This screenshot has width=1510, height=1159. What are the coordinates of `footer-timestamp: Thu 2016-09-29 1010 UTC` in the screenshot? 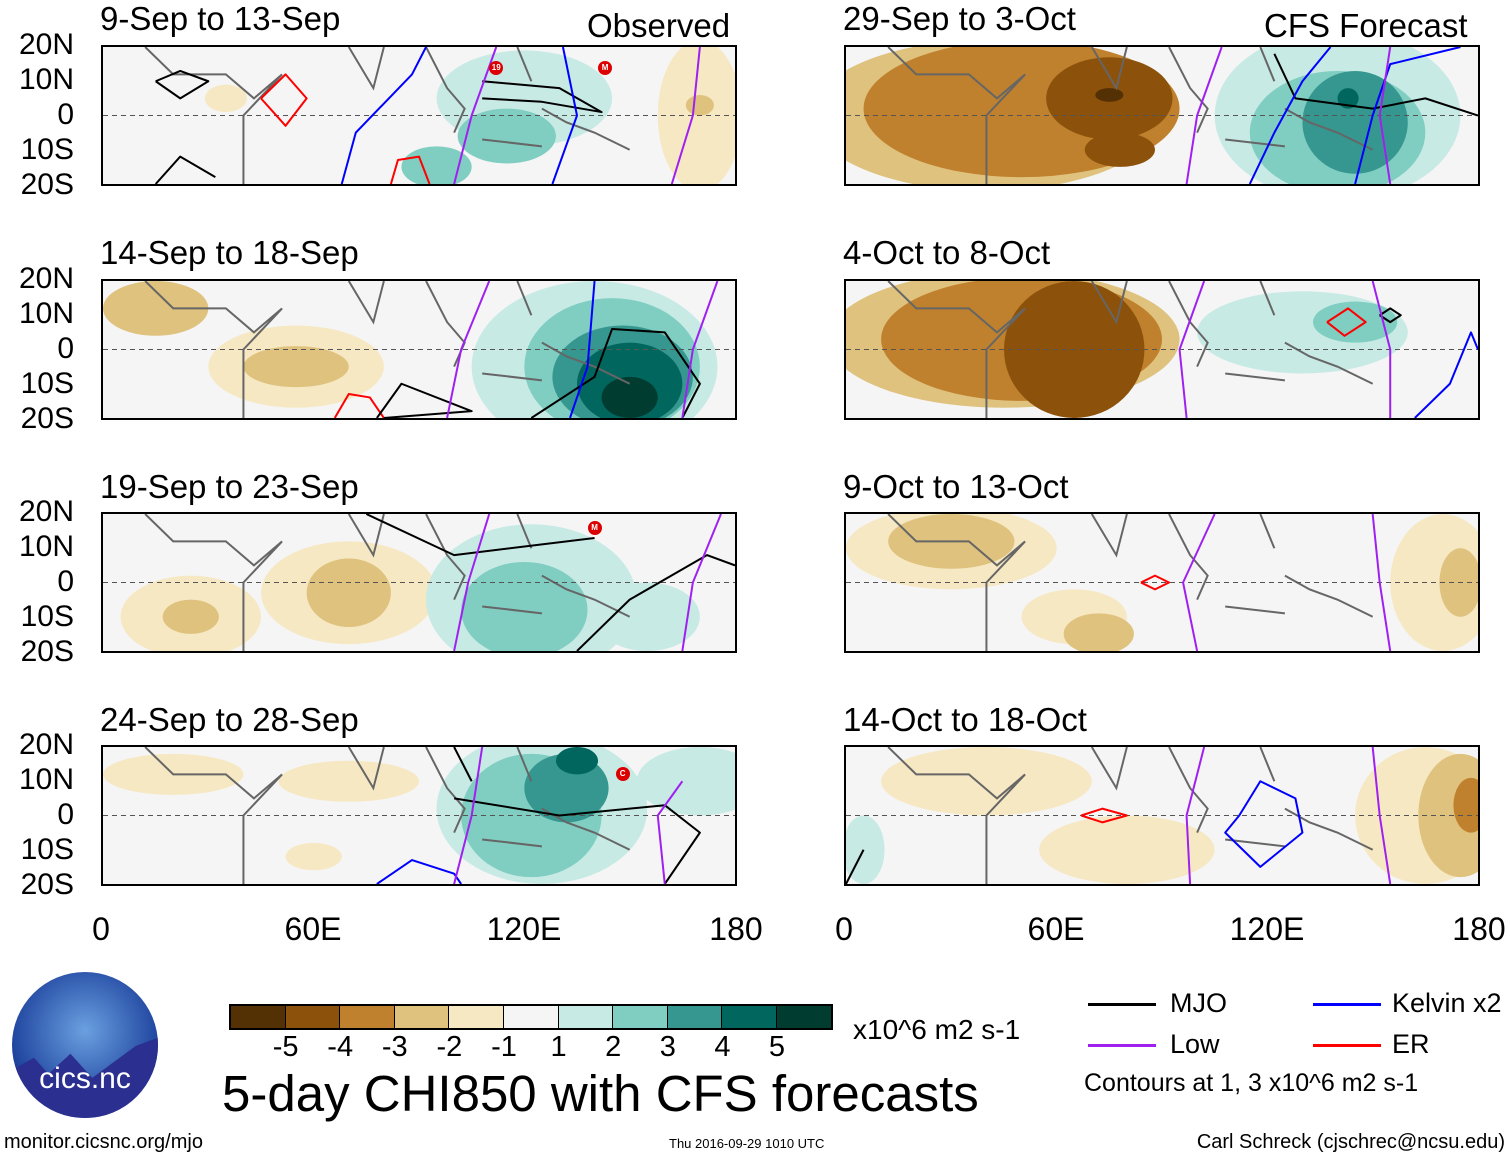 It's located at (747, 1143).